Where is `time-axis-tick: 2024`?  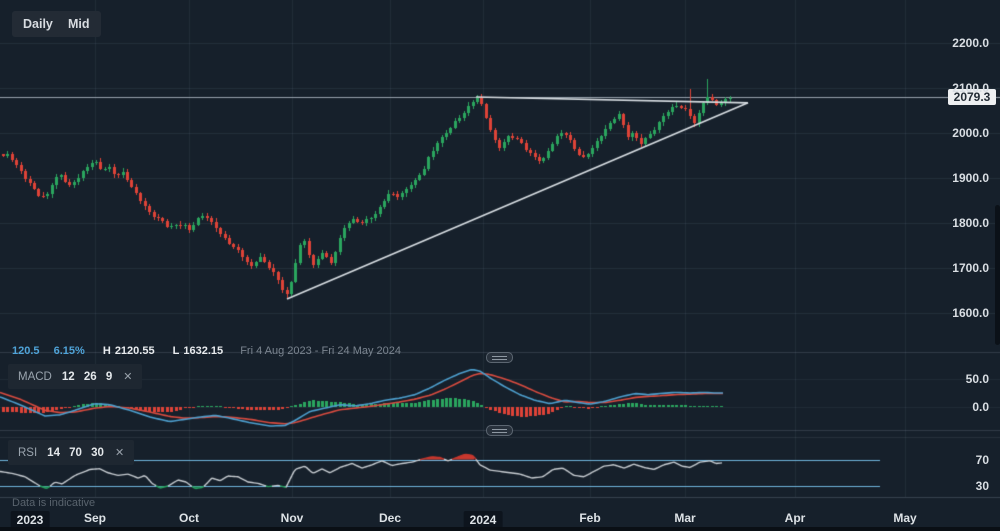 time-axis-tick: 2024 is located at coordinates (483, 520).